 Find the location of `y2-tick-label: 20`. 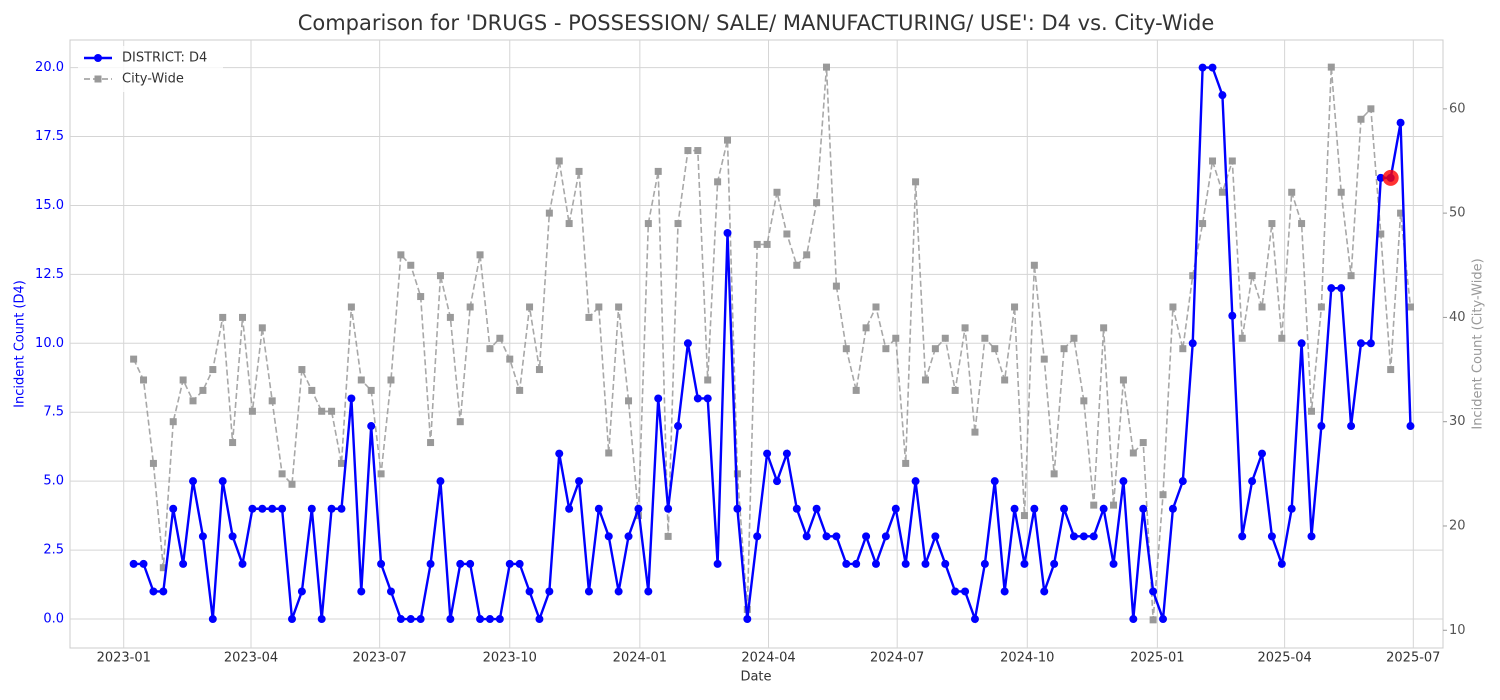

y2-tick-label: 20 is located at coordinates (1457, 525).